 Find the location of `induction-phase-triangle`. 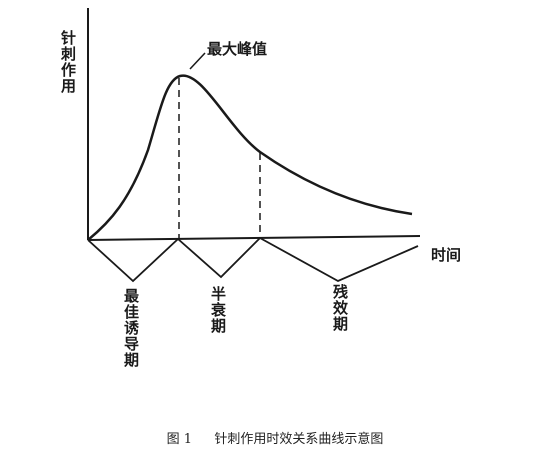

induction-phase-triangle is located at coordinates (133, 260).